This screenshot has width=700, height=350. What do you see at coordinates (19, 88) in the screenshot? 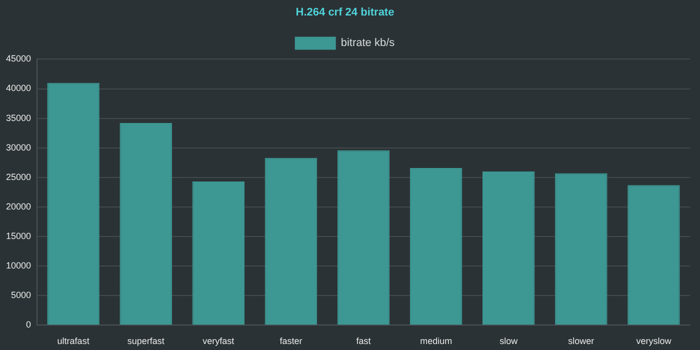
I see `y-tick-label: 40000` at bounding box center [19, 88].